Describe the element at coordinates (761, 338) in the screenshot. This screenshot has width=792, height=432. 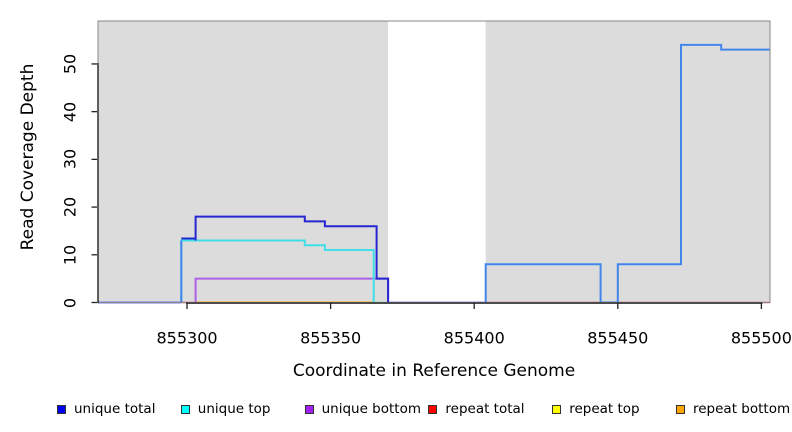
I see `x-tick-label: 855500` at that location.